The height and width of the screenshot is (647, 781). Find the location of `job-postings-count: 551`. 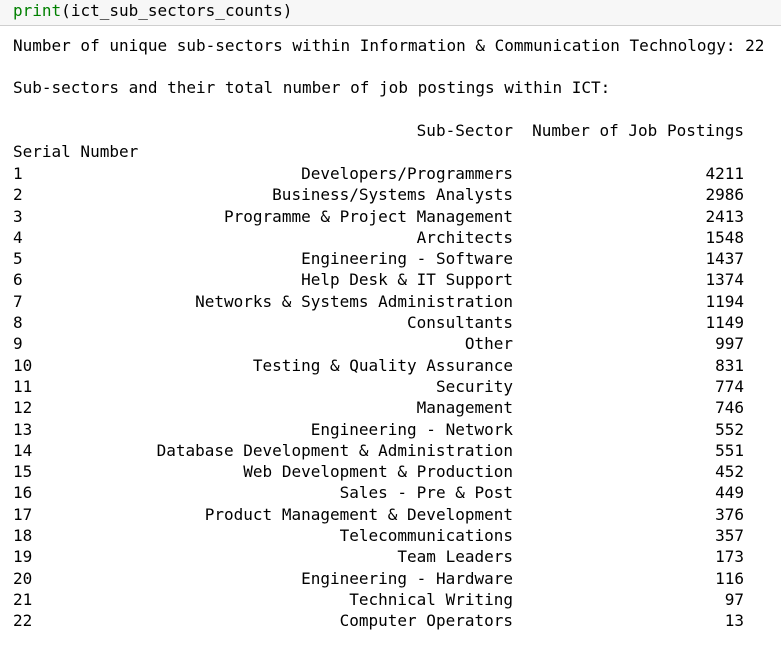

job-postings-count: 551 is located at coordinates (729, 450).